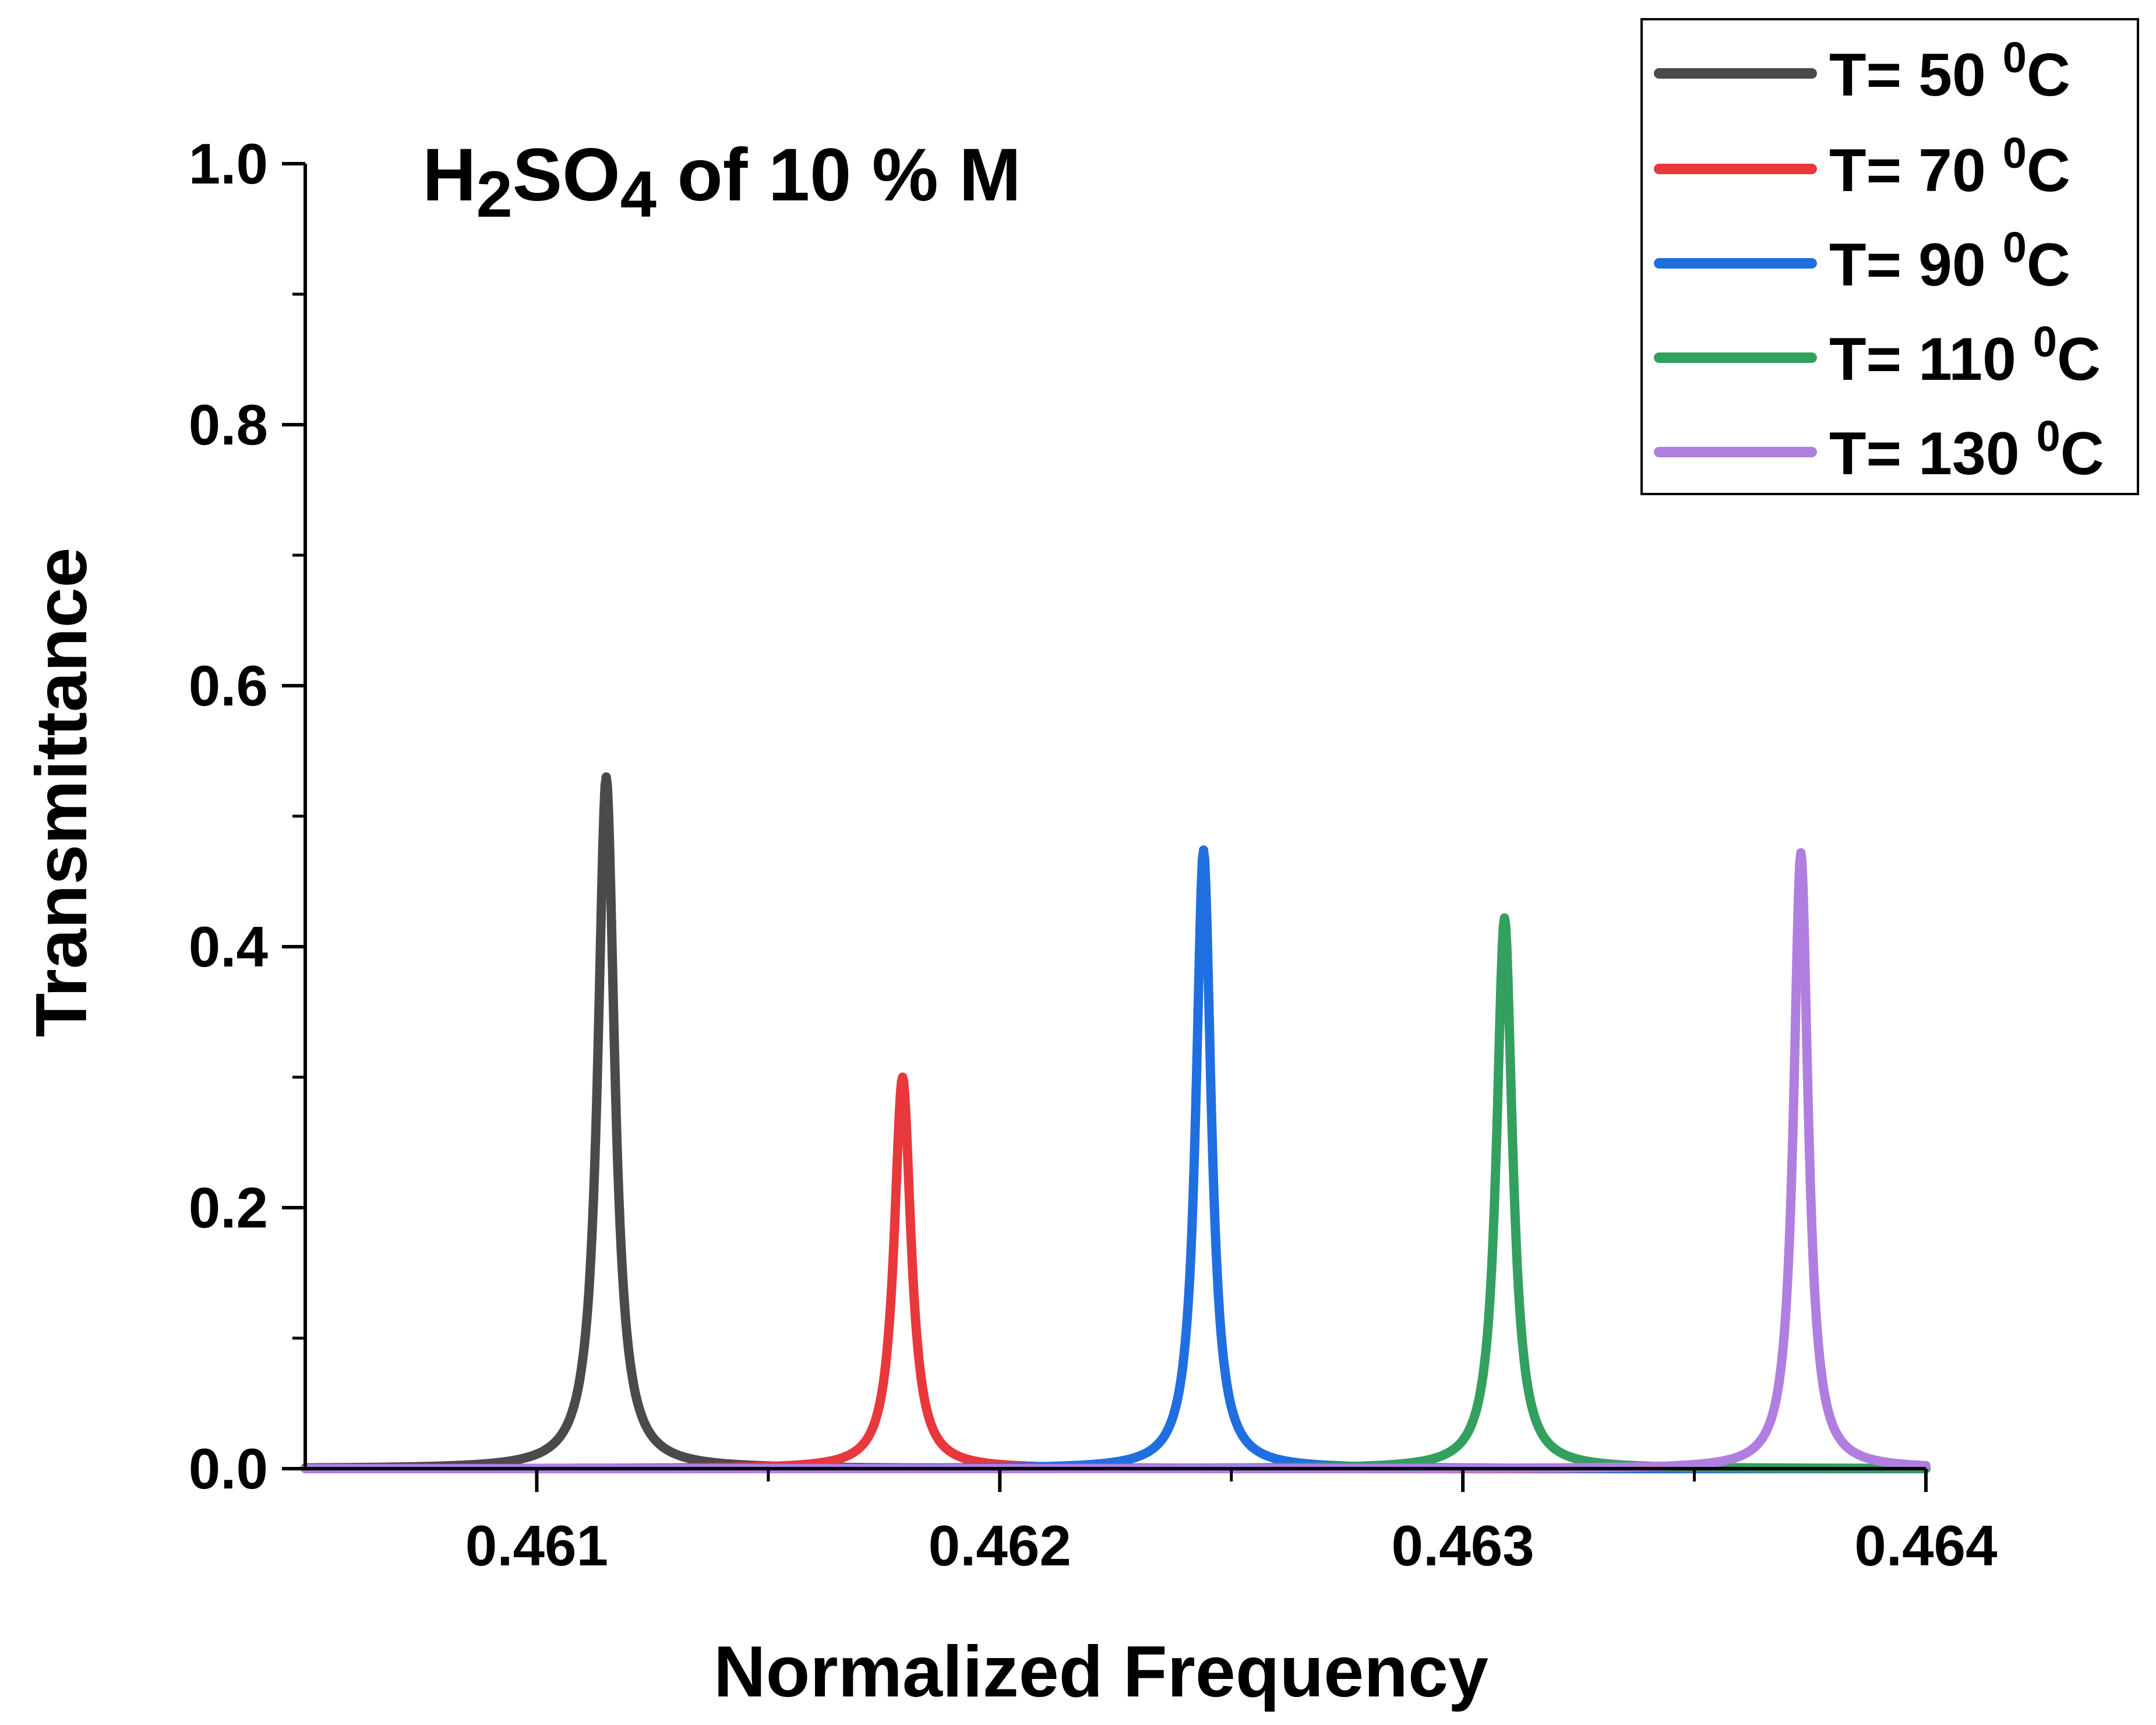 The height and width of the screenshot is (1725, 2156). What do you see at coordinates (1231, 1524) in the screenshot?
I see `x-ticks: 0.461 0.462 0.463 0.464` at bounding box center [1231, 1524].